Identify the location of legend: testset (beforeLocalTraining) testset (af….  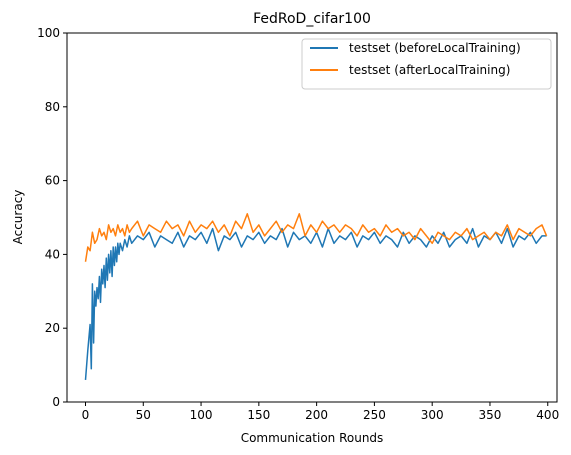
(426, 64).